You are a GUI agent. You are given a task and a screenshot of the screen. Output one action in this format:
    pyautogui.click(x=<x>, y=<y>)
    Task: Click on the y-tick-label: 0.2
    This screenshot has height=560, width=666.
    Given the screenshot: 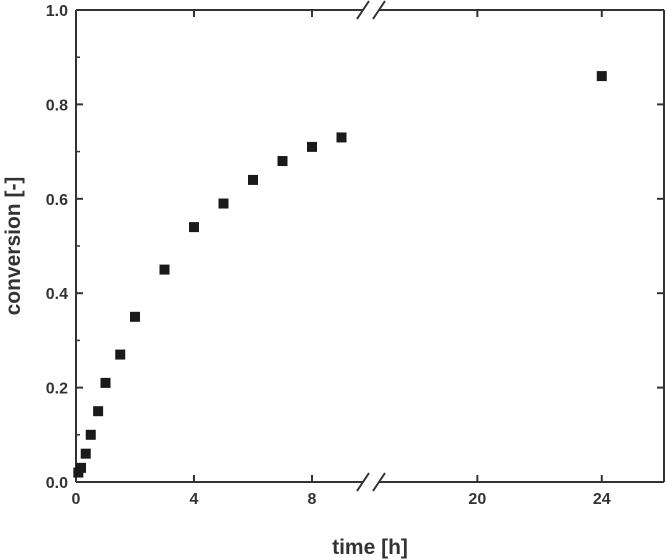 What is the action you would take?
    pyautogui.click(x=57, y=389)
    